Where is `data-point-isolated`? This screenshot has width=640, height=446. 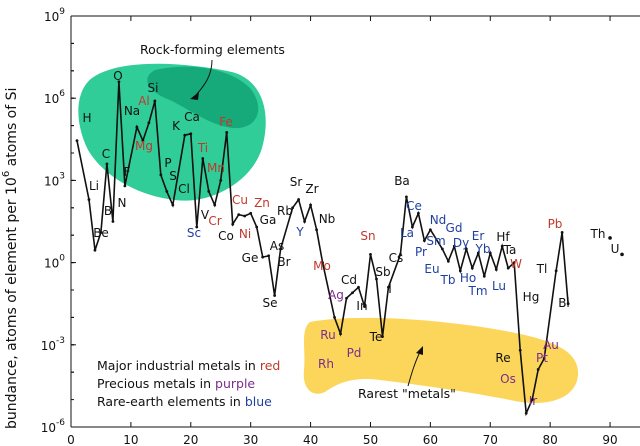 data-point-isolated is located at coordinates (622, 254).